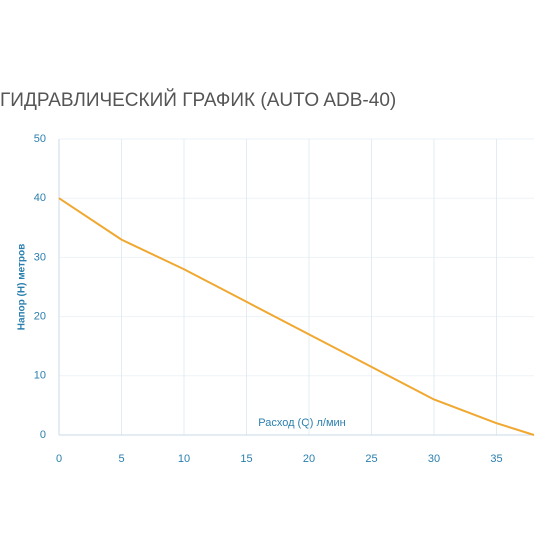 This screenshot has width=550, height=550. Describe the element at coordinates (59, 459) in the screenshot. I see `x-tick-label: 0` at that location.